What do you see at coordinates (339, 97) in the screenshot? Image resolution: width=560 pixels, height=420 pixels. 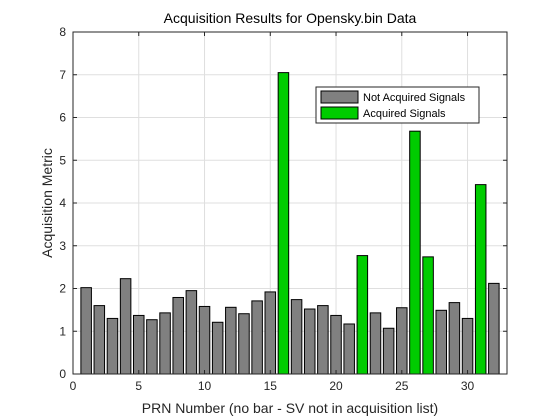 I see `legend-swatch-not-acquired` at bounding box center [339, 97].